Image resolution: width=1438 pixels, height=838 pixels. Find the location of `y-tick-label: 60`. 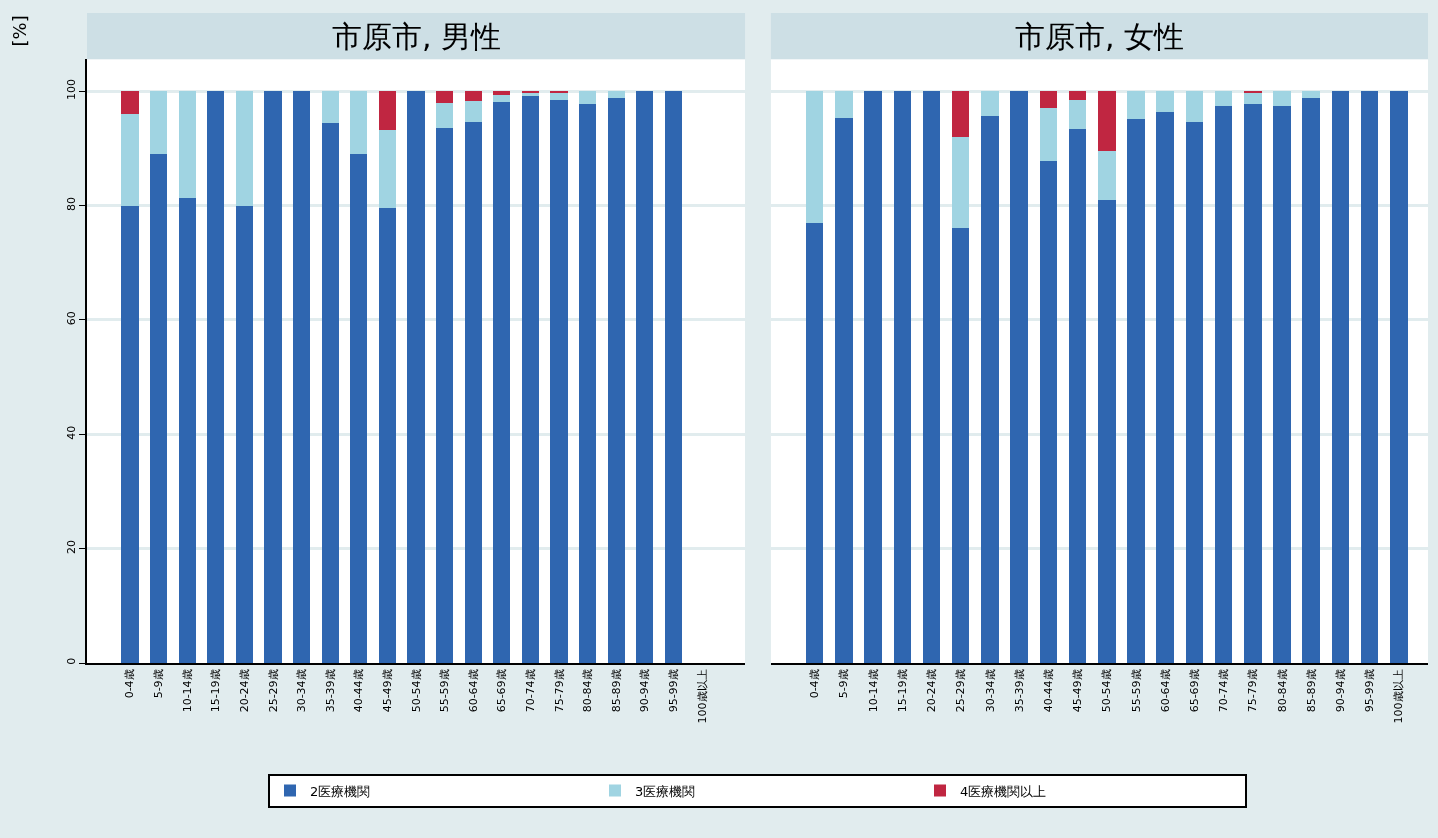

y-tick-label: 60 is located at coordinates (71, 318).